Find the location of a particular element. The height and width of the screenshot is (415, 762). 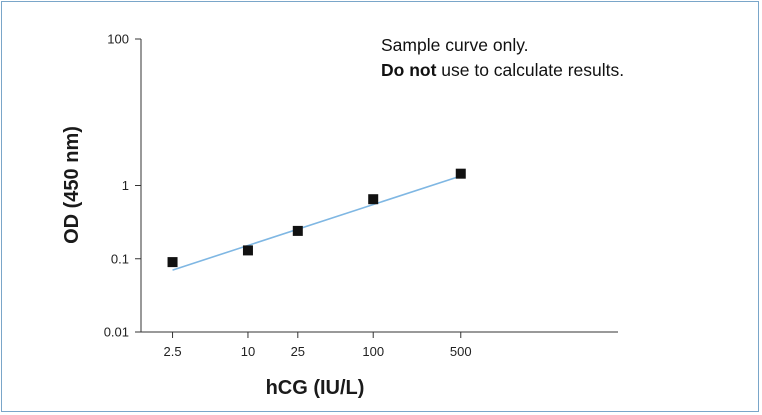

fit-line is located at coordinates (317, 223).